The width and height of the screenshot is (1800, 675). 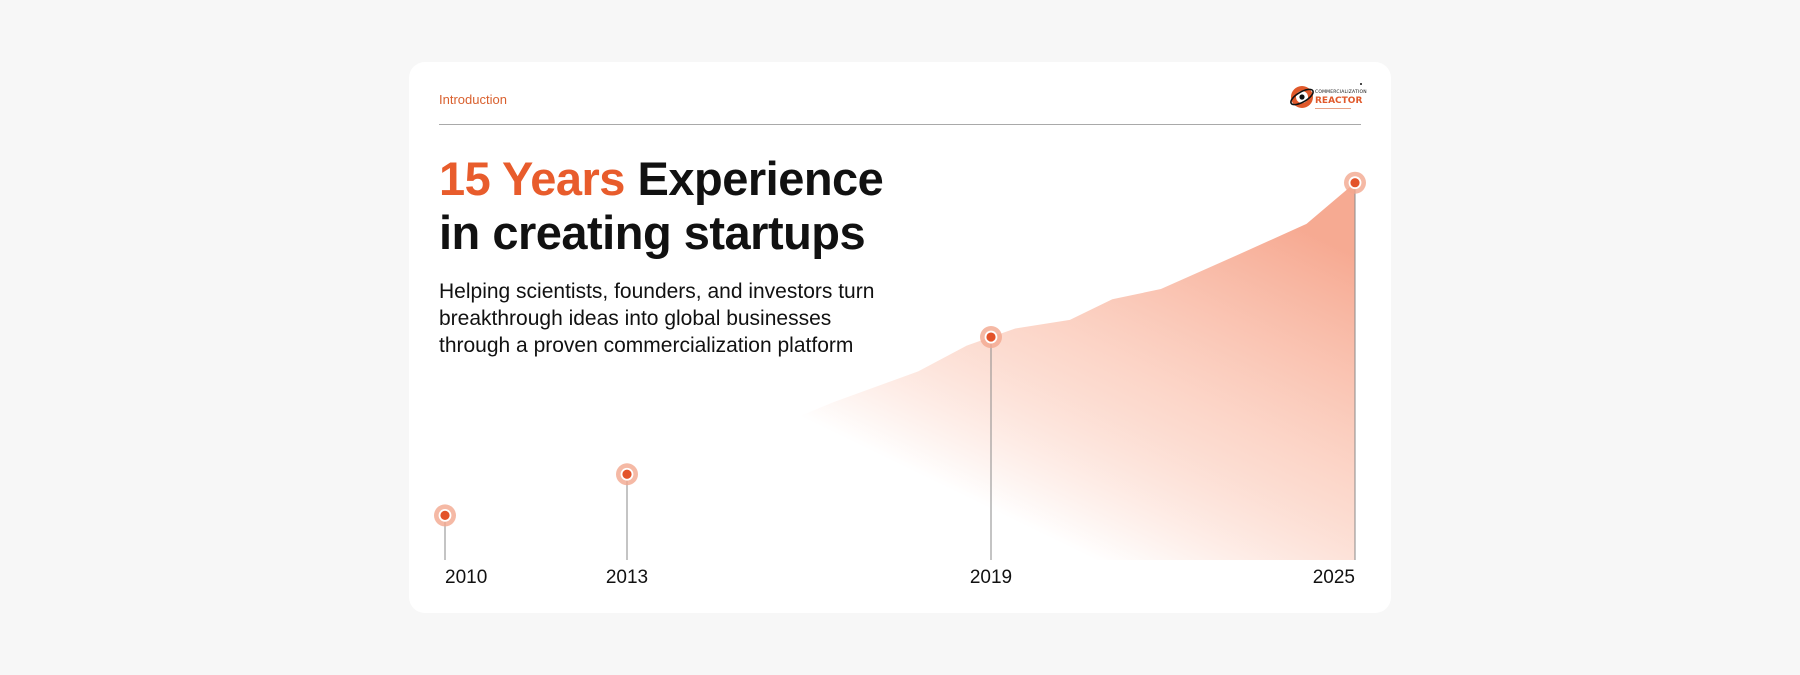 I want to click on title-rest: Experience, so click(x=754, y=178).